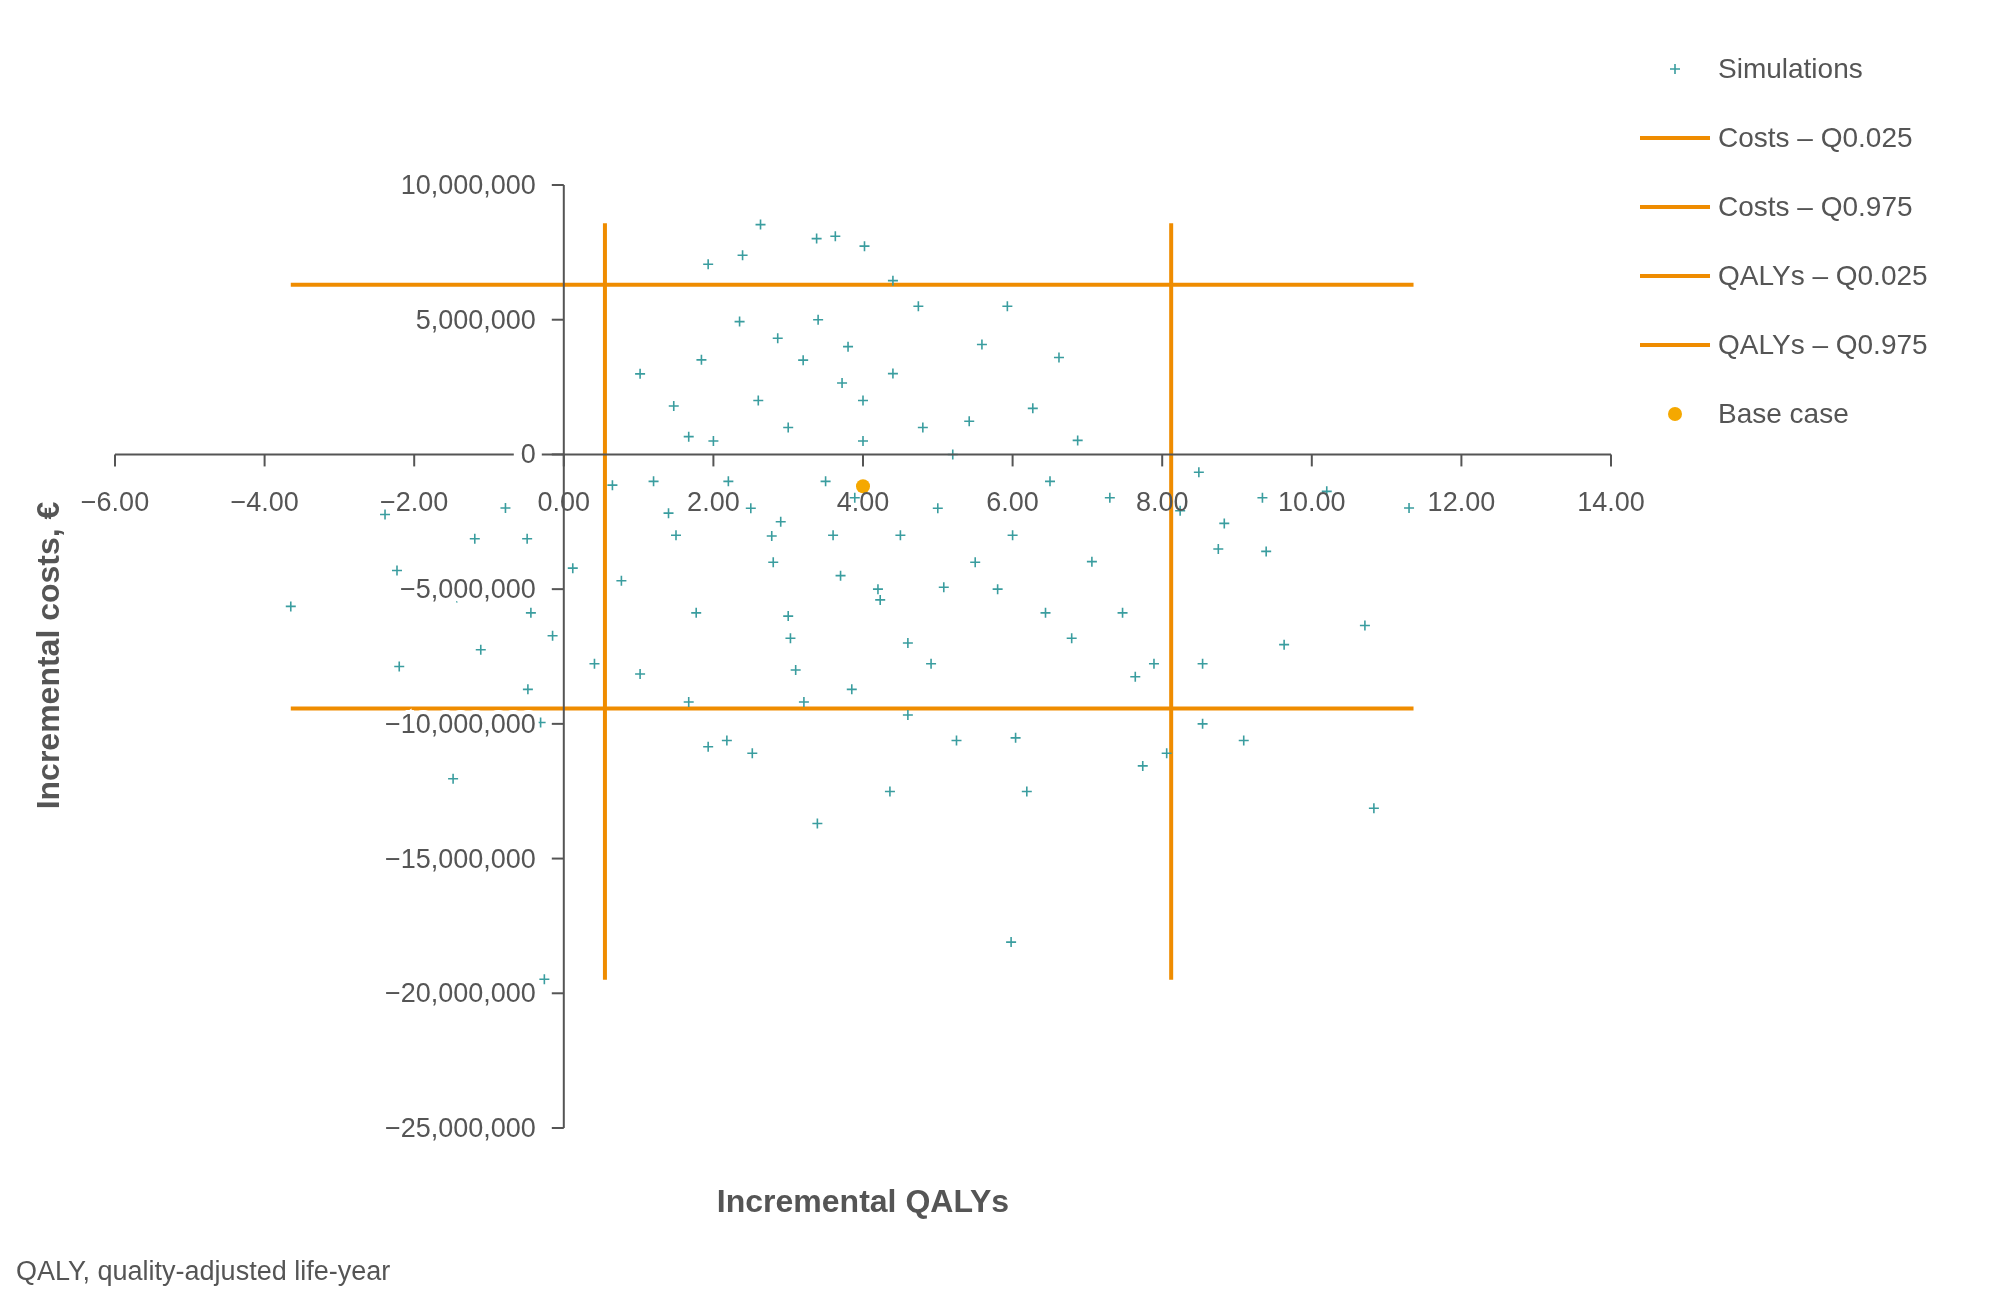 The image size is (2000, 1297). What do you see at coordinates (863, 502) in the screenshot?
I see `x-tick-label: 4.00` at bounding box center [863, 502].